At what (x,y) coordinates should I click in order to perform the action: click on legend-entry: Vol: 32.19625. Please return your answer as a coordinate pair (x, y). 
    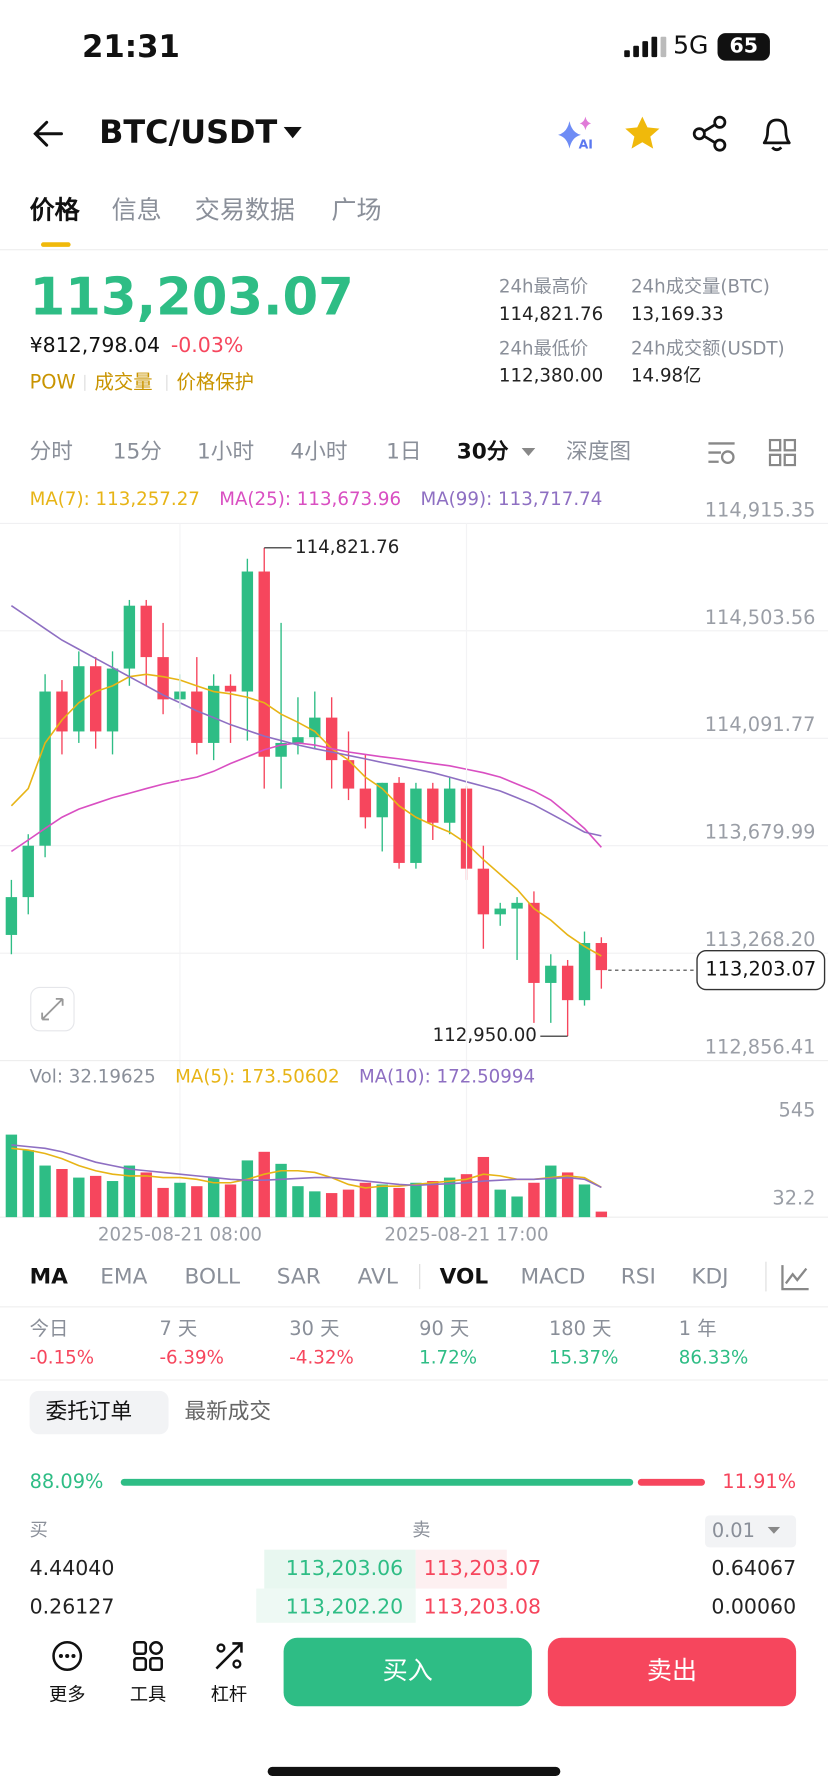
    Looking at the image, I should click on (92, 1076).